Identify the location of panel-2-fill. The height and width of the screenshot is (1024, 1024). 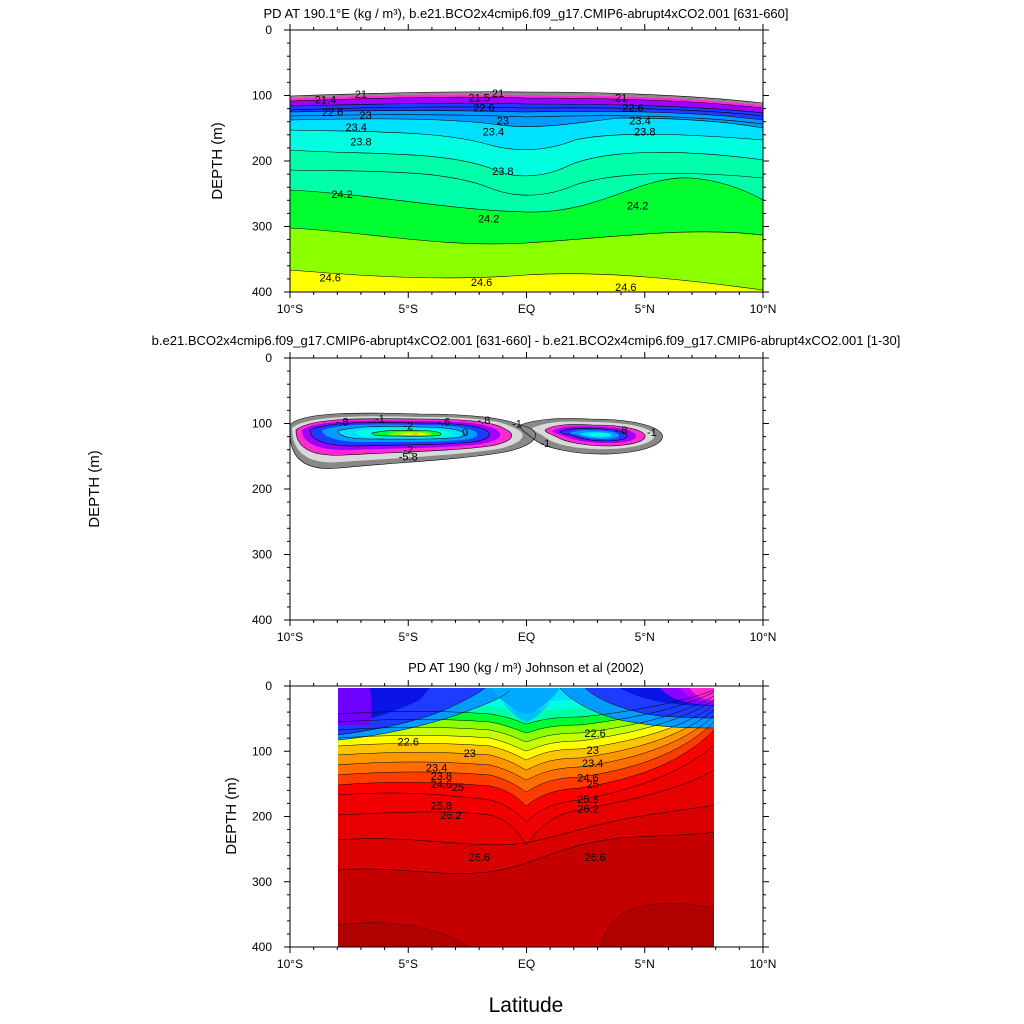
(476, 440).